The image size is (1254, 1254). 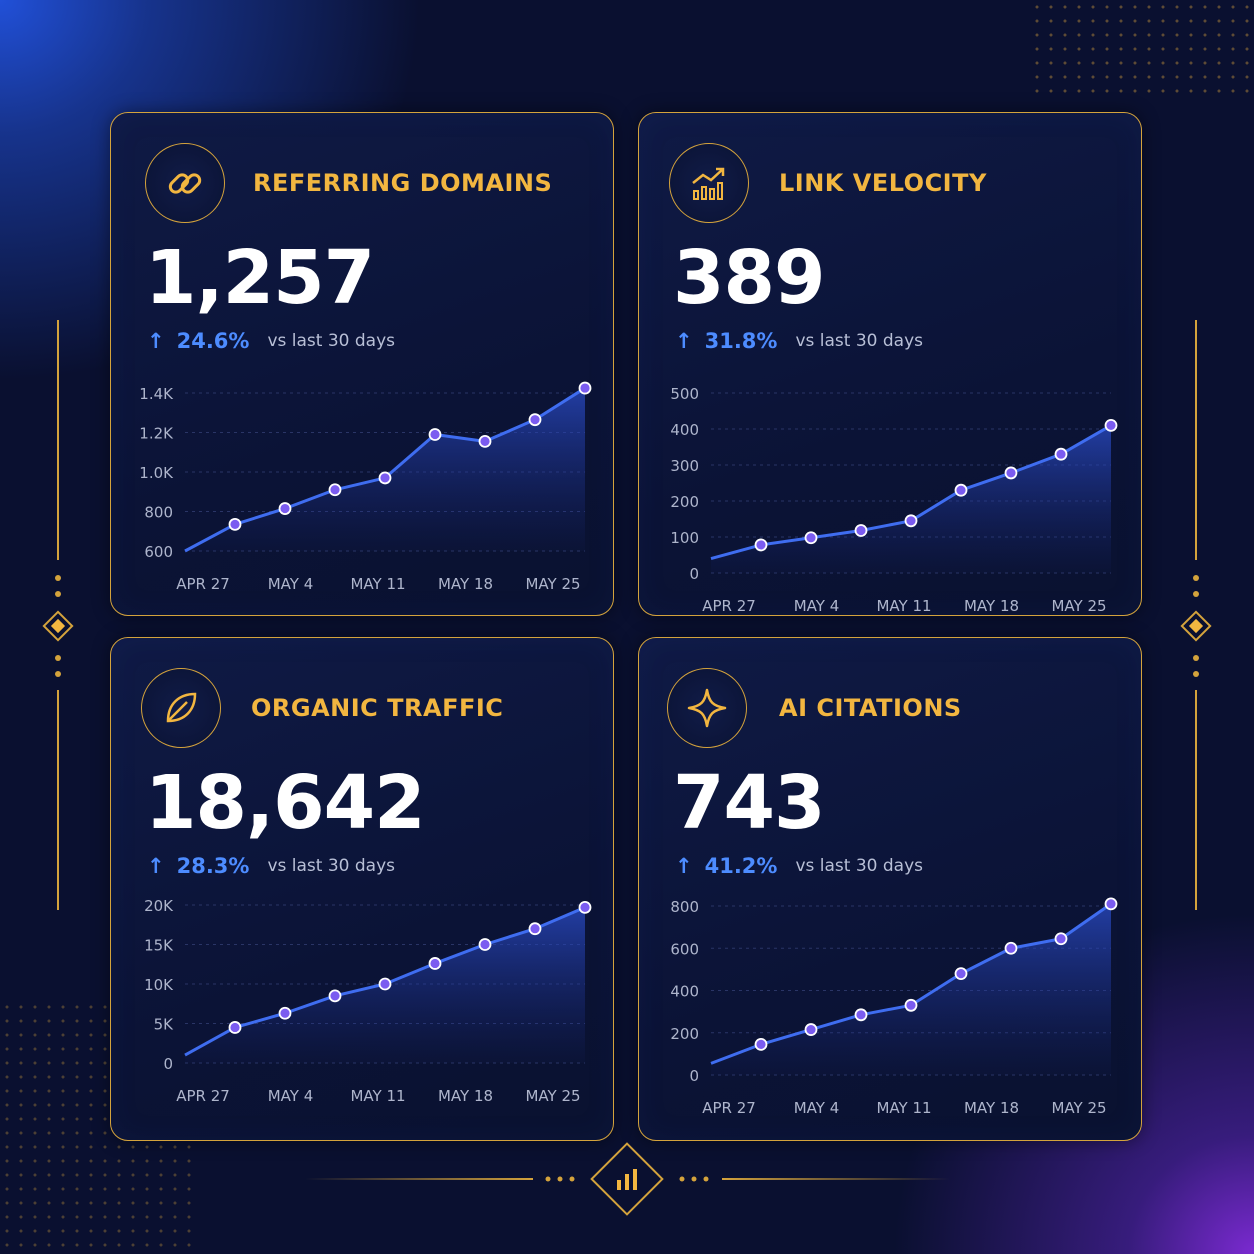 I want to click on y-tick-label: 1.0K, so click(x=156, y=473).